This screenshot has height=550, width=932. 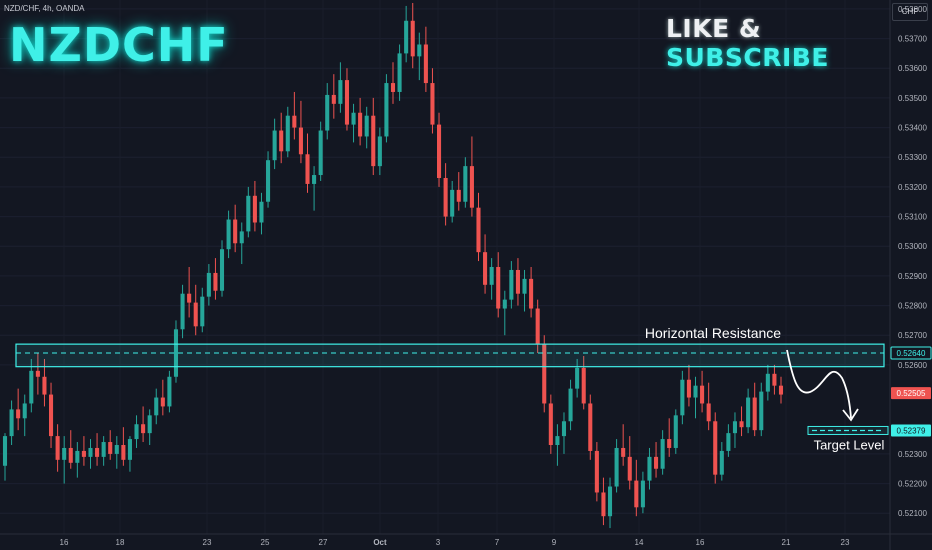 I want to click on time-tick-label: 21, so click(x=786, y=542).